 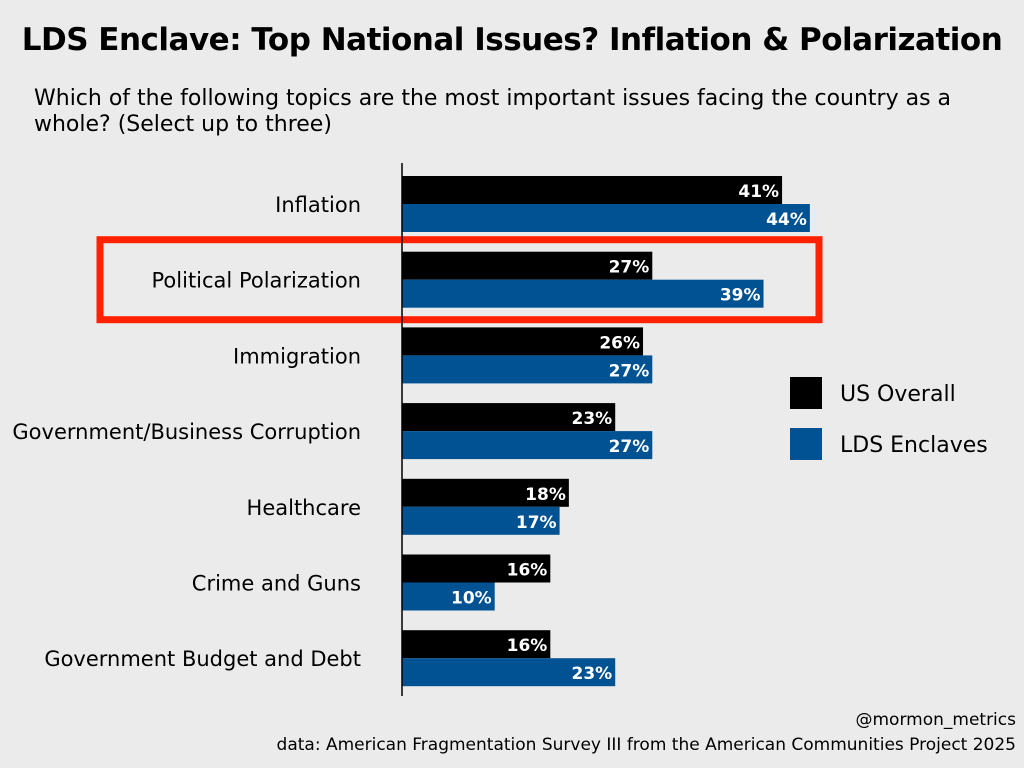 I want to click on category-label: Government Budget and Debt, so click(x=202, y=659).